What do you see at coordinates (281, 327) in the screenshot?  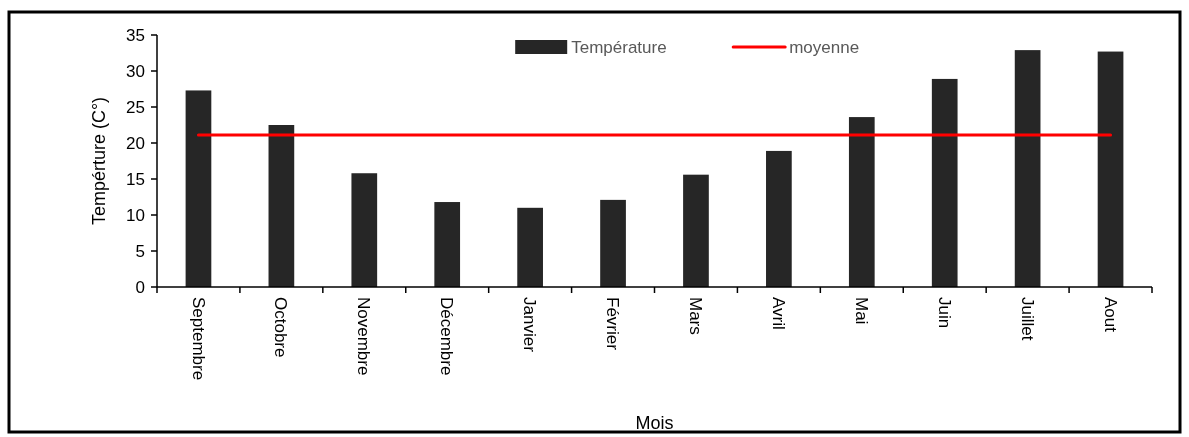 I see `x-tick-label: Octobre` at bounding box center [281, 327].